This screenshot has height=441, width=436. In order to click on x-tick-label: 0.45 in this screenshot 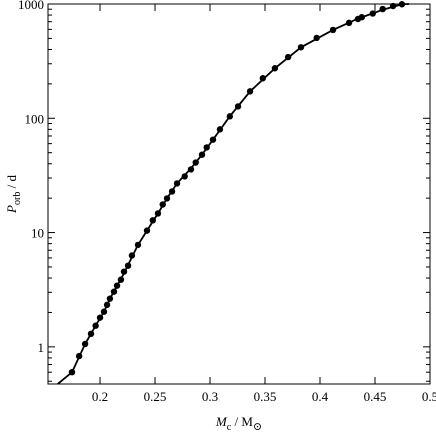, I will do `click(375, 396)`.